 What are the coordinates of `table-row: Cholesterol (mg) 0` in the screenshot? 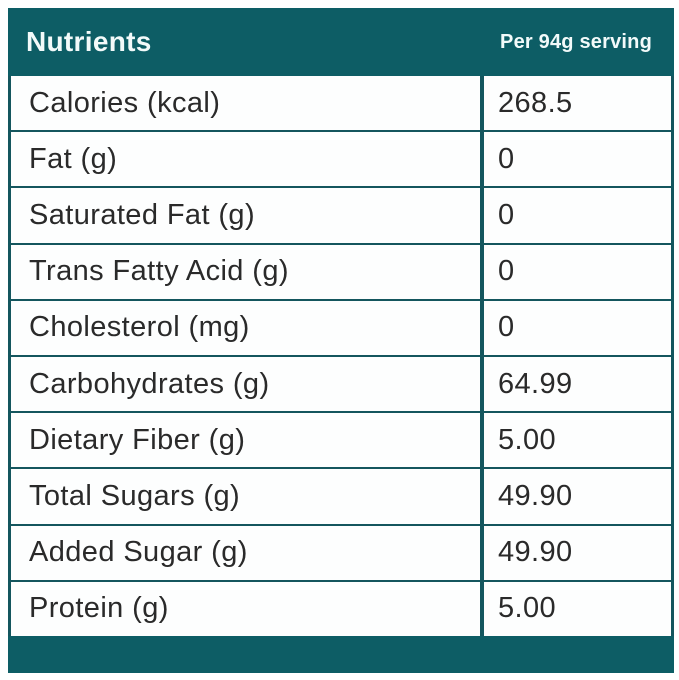 It's located at (341, 329).